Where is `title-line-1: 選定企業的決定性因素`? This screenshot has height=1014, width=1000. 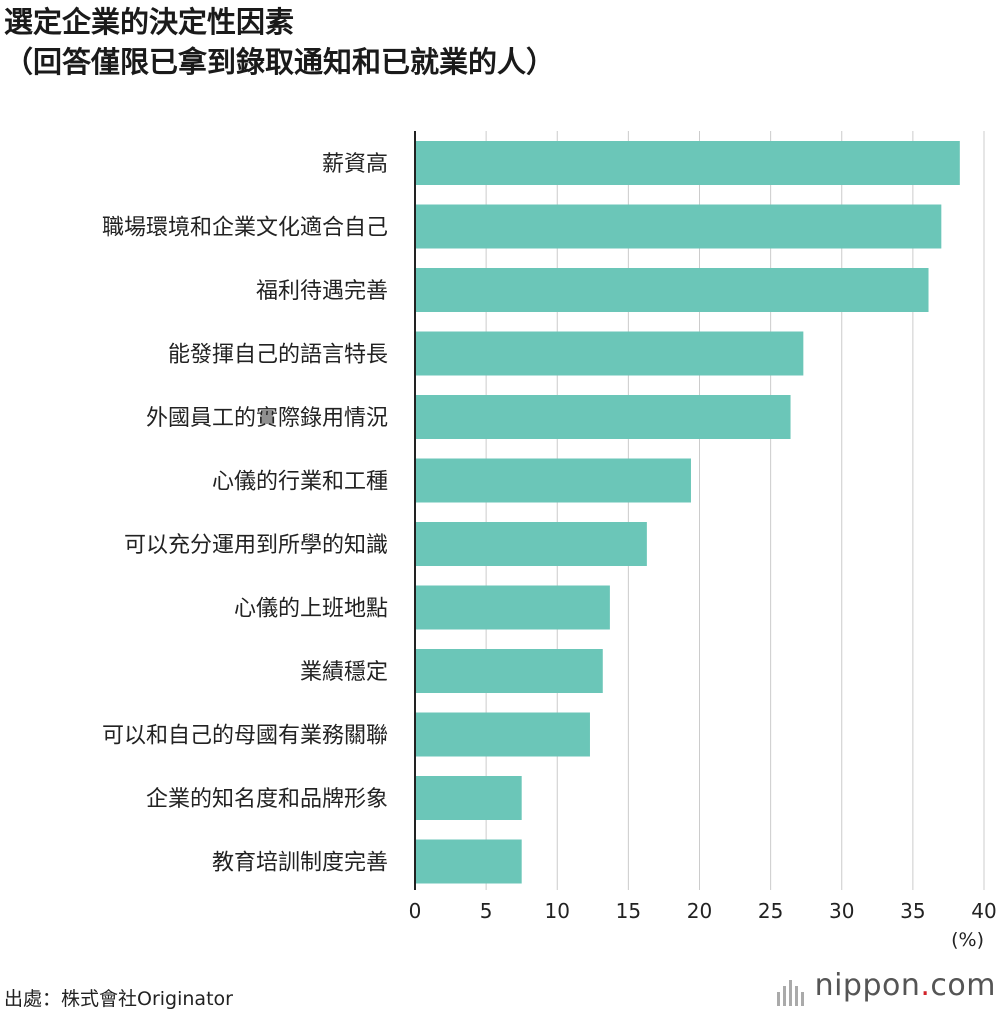 title-line-1: 選定企業的決定性因素 is located at coordinates (149, 22).